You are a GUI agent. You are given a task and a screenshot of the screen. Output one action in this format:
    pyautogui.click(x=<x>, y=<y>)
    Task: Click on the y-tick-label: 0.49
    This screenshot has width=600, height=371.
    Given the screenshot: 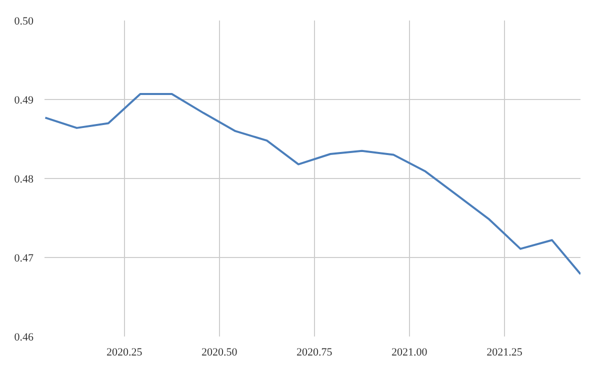 What is the action you would take?
    pyautogui.click(x=24, y=100)
    